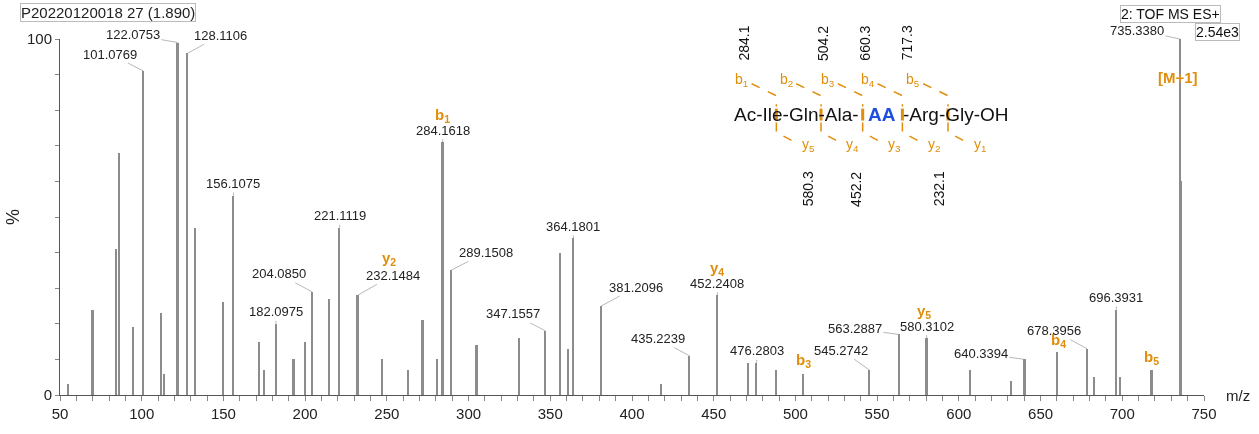 The height and width of the screenshot is (434, 1259). What do you see at coordinates (1204, 413) in the screenshot?
I see `x-tick-label: 750` at bounding box center [1204, 413].